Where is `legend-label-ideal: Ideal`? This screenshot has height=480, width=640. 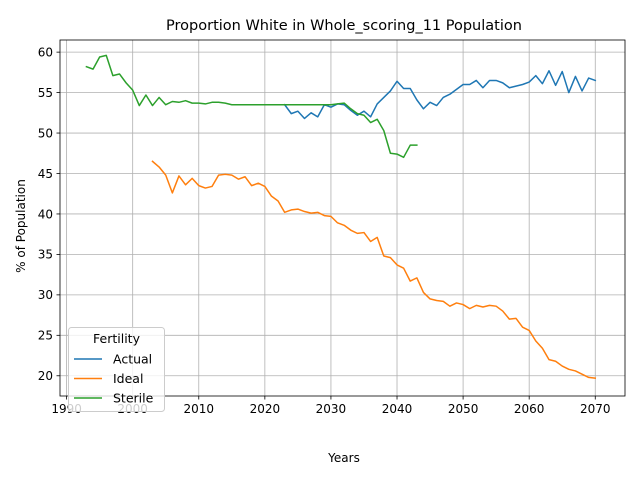
legend-label-ideal: Ideal is located at coordinates (128, 378).